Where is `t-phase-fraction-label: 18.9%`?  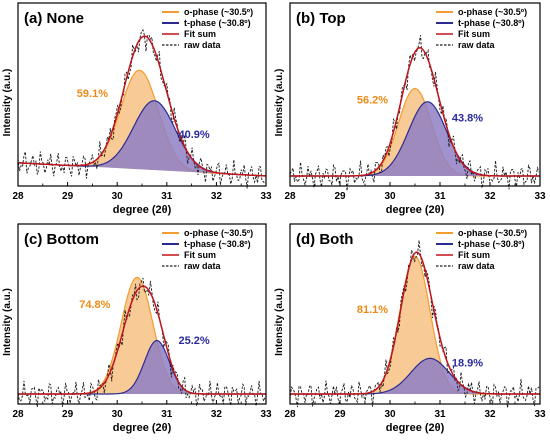
t-phase-fraction-label: 18.9% is located at coordinates (467, 363).